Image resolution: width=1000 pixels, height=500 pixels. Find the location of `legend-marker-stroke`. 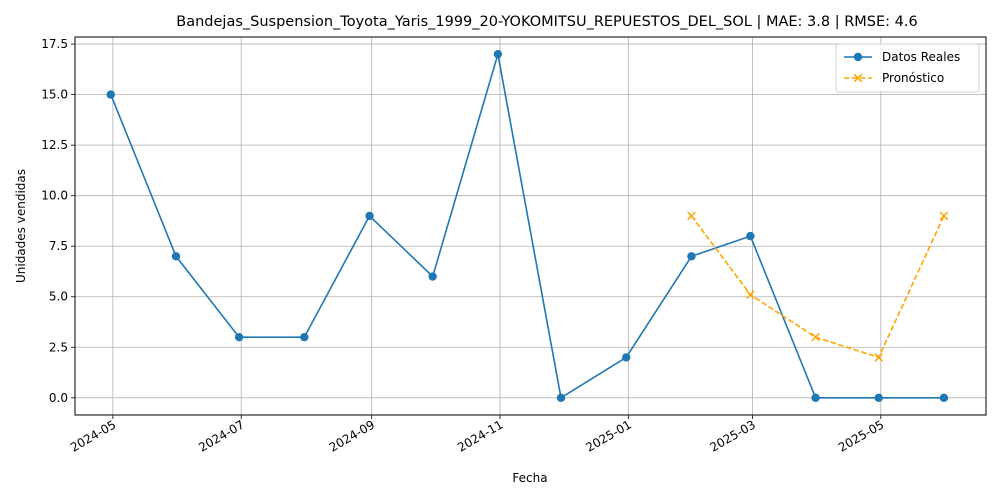

legend-marker-stroke is located at coordinates (858, 78).